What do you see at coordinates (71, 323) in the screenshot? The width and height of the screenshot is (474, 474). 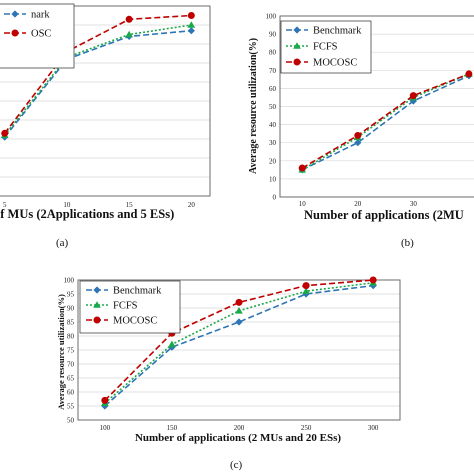 I see `y-tick-label: 85` at bounding box center [71, 323].